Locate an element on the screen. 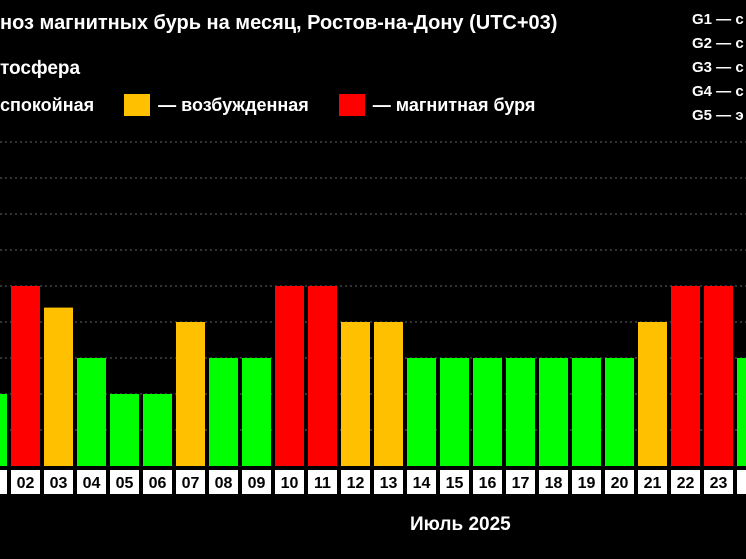 Image resolution: width=746 pixels, height=559 pixels. x-tick-11: 11 is located at coordinates (322, 482).